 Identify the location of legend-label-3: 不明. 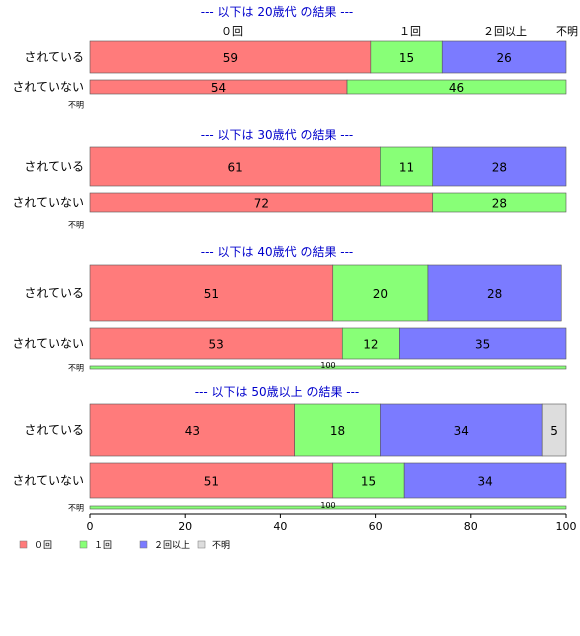
(221, 545).